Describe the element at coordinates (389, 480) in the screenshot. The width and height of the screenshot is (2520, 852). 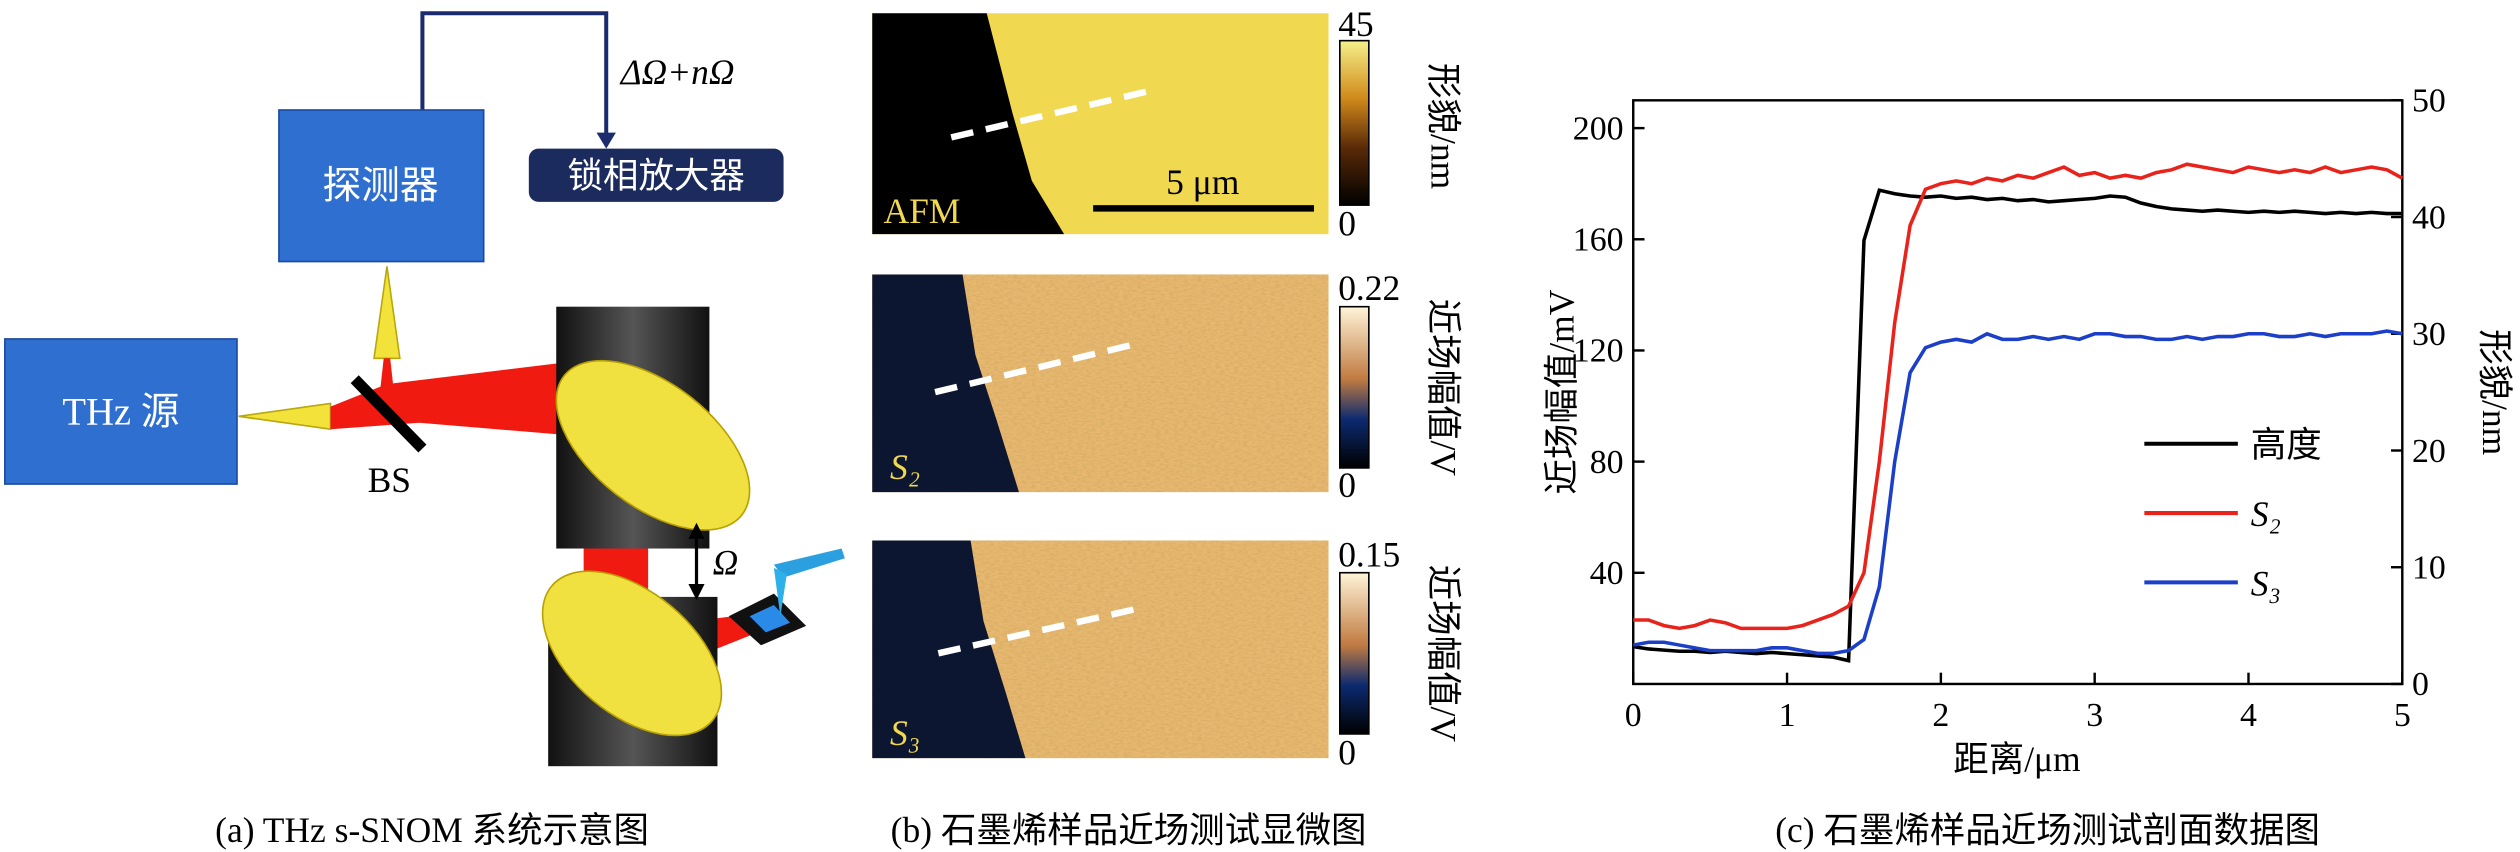
I see `bs-label: BS` at that location.